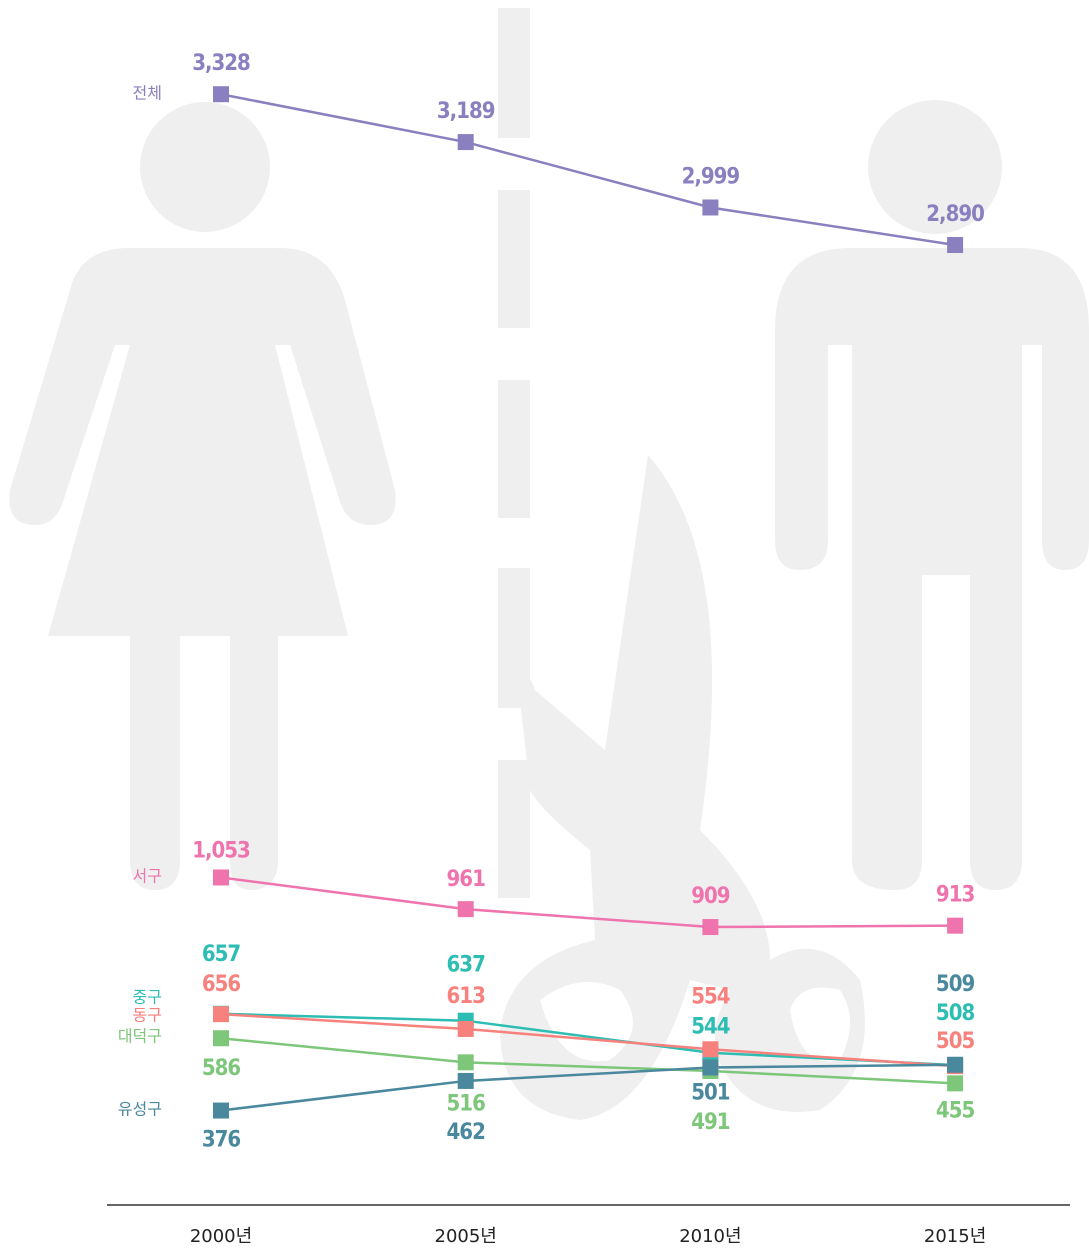  Describe the element at coordinates (466, 1103) in the screenshot. I see `value-label: 516` at that location.